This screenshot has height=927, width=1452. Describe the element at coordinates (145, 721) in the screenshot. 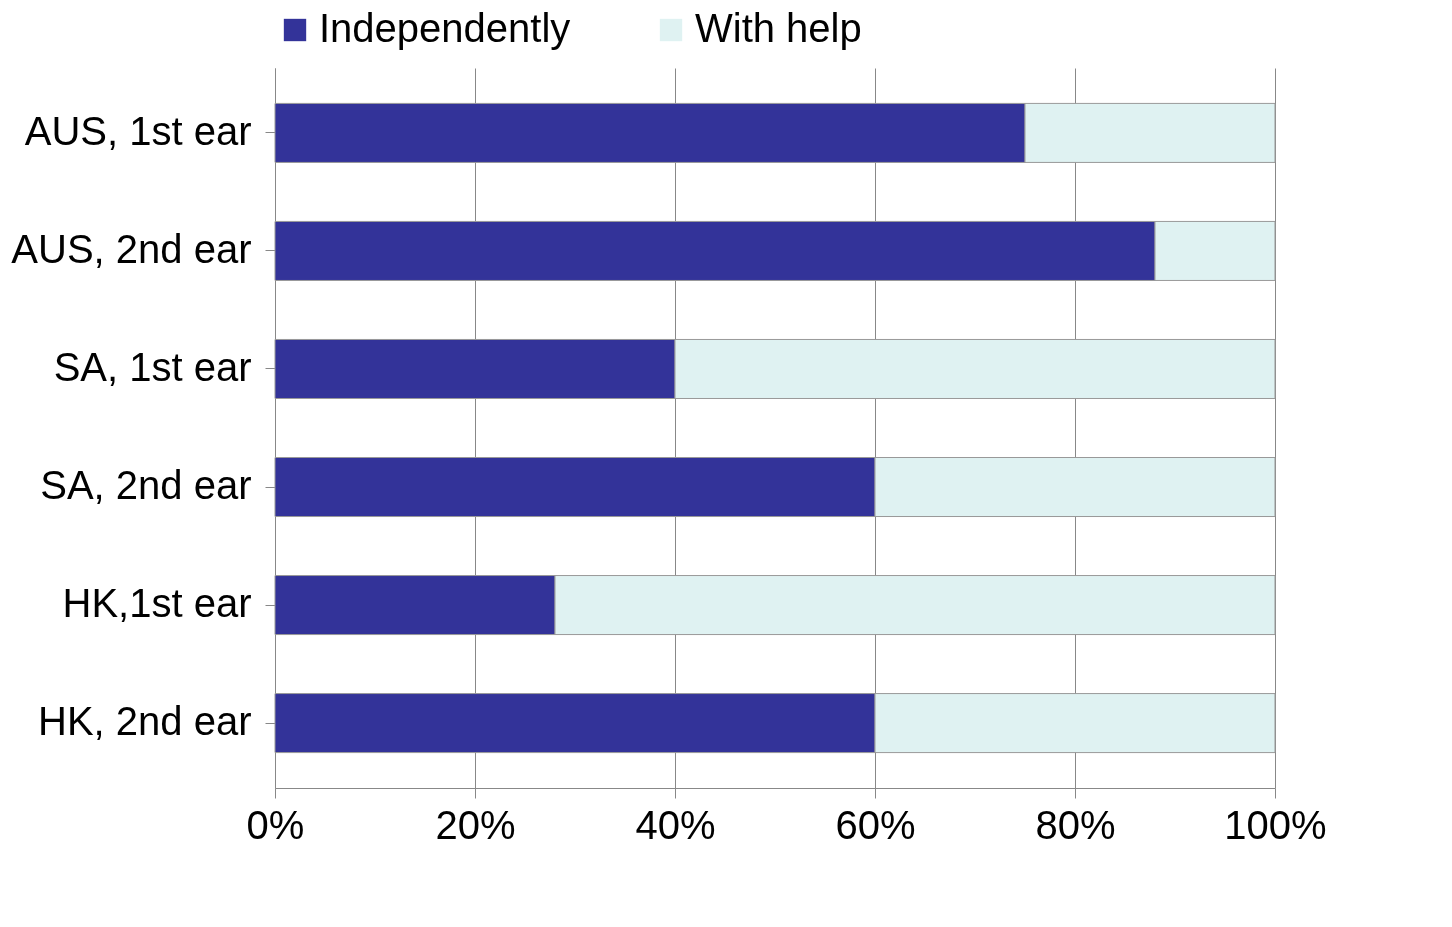

I see `y-tick-label: HK, 2nd ear` at that location.